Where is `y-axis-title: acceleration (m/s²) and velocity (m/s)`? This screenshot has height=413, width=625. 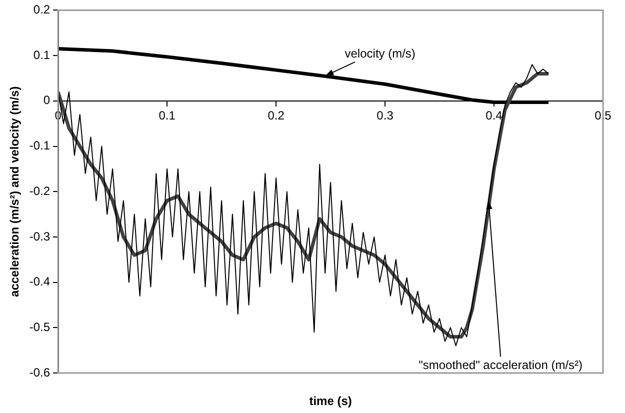
y-axis-title: acceleration (m/s²) and velocity (m/s) is located at coordinates (15, 191).